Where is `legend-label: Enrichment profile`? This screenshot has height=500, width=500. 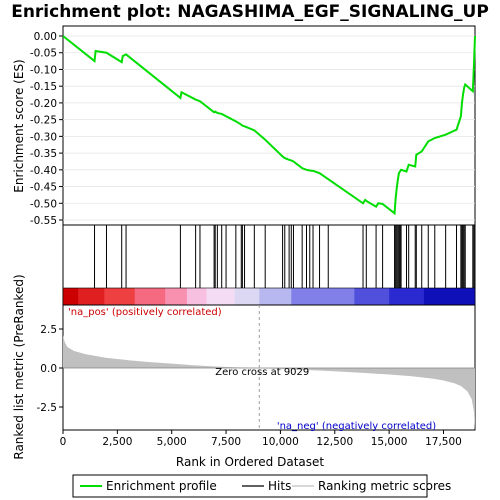
legend-label: Enrichment profile is located at coordinates (161, 486).